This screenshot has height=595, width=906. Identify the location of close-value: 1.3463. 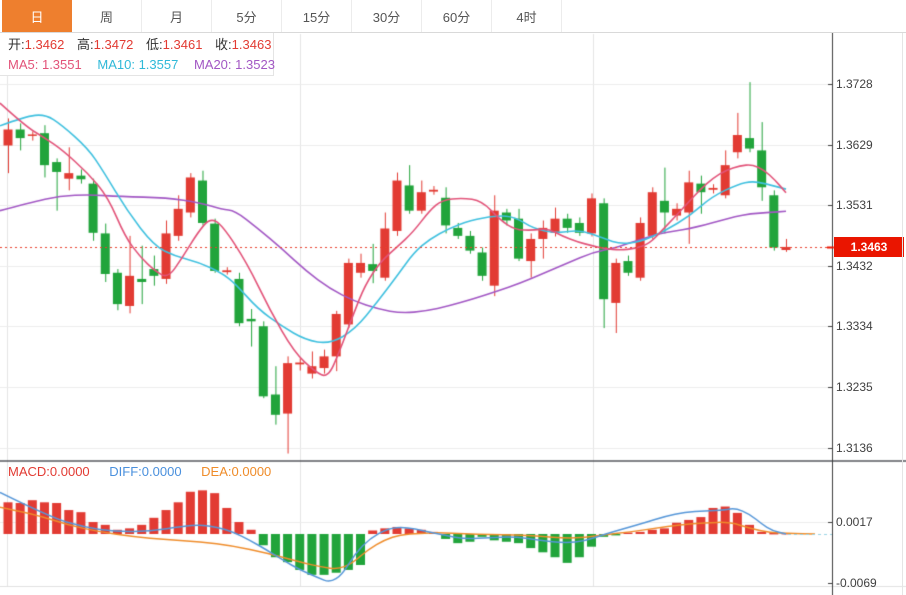
(251, 44).